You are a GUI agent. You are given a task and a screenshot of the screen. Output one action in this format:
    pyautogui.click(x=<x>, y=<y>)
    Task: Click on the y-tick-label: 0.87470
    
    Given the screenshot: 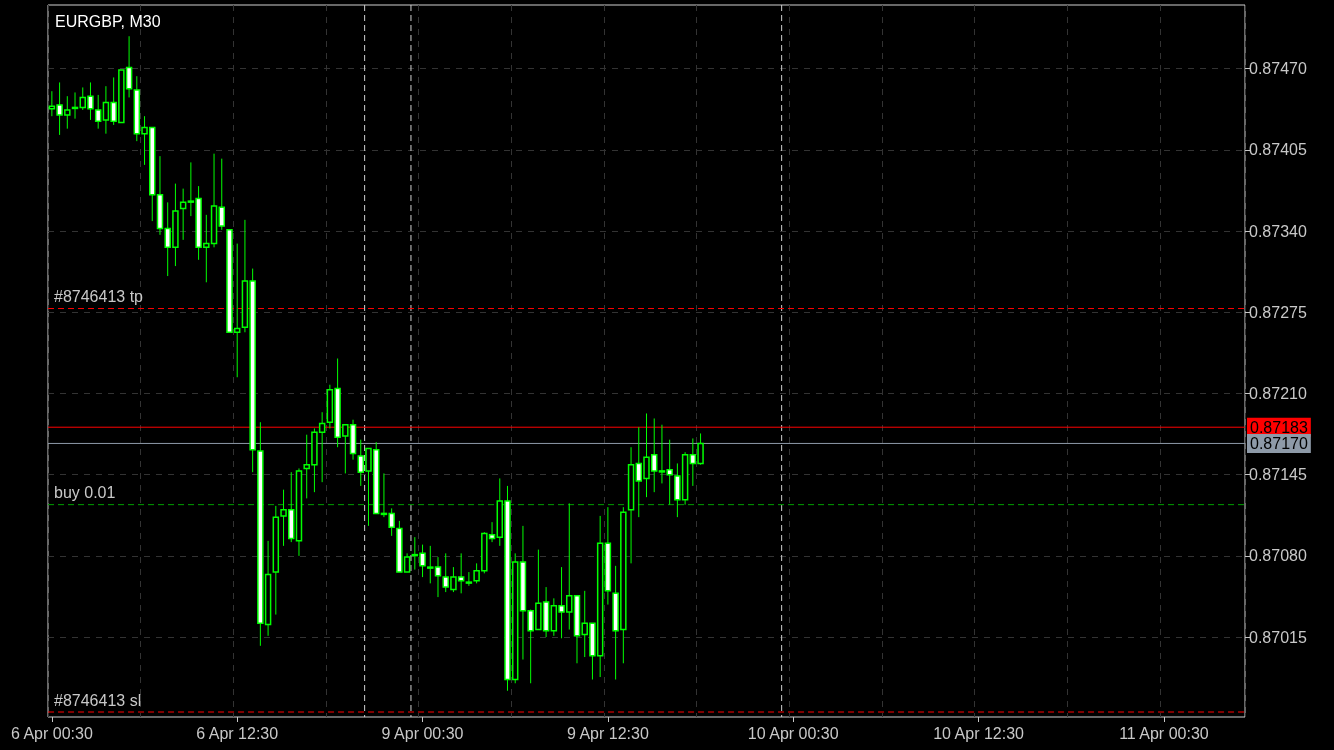 What is the action you would take?
    pyautogui.click(x=1278, y=69)
    